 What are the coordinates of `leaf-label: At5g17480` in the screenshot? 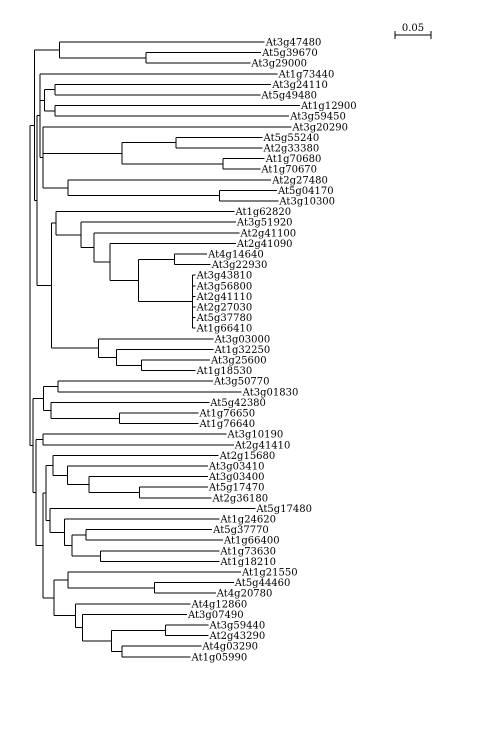 It's located at (283, 509).